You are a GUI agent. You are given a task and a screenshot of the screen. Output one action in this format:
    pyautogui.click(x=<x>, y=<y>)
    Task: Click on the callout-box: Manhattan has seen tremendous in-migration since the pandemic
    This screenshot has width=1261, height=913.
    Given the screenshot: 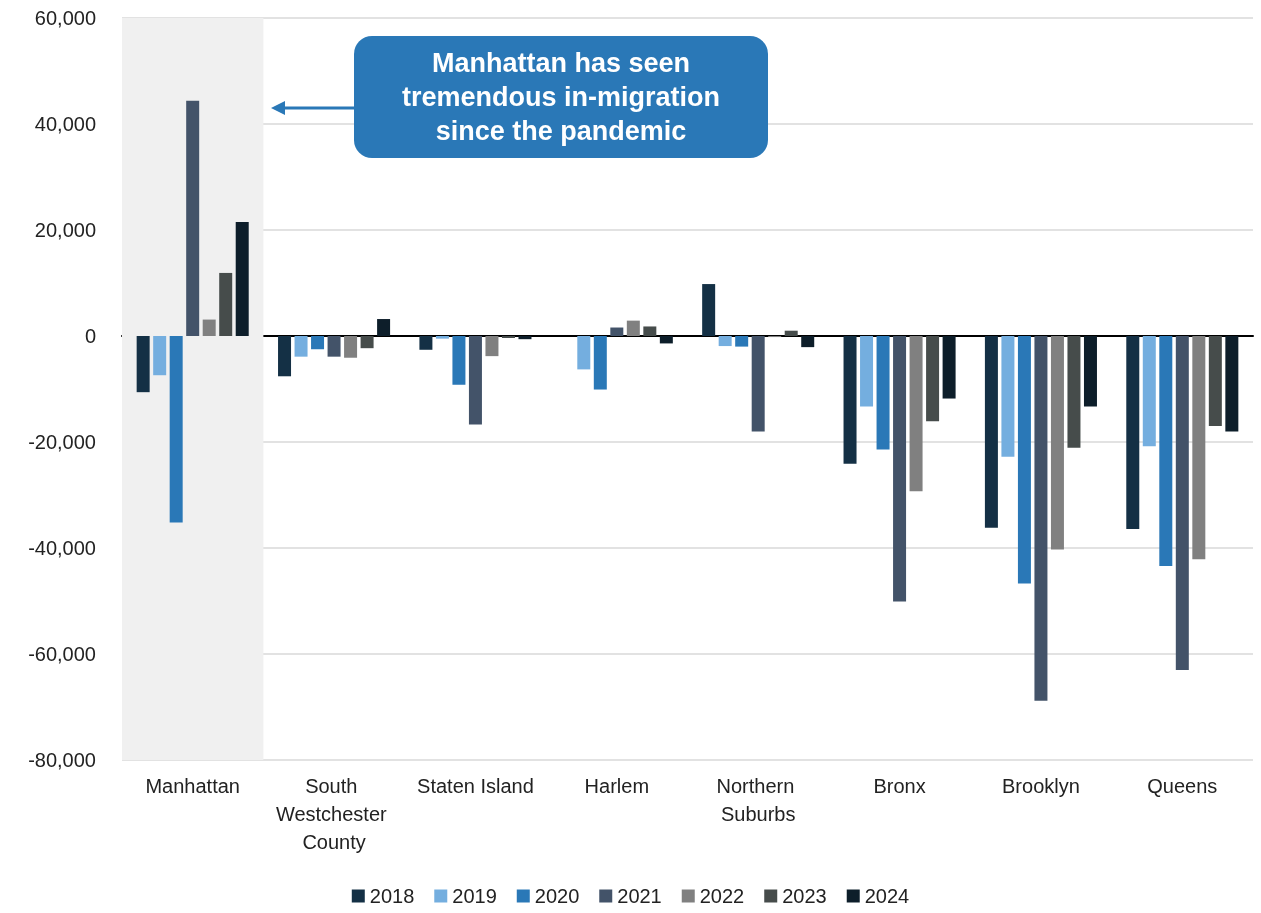 What is the action you would take?
    pyautogui.click(x=561, y=97)
    